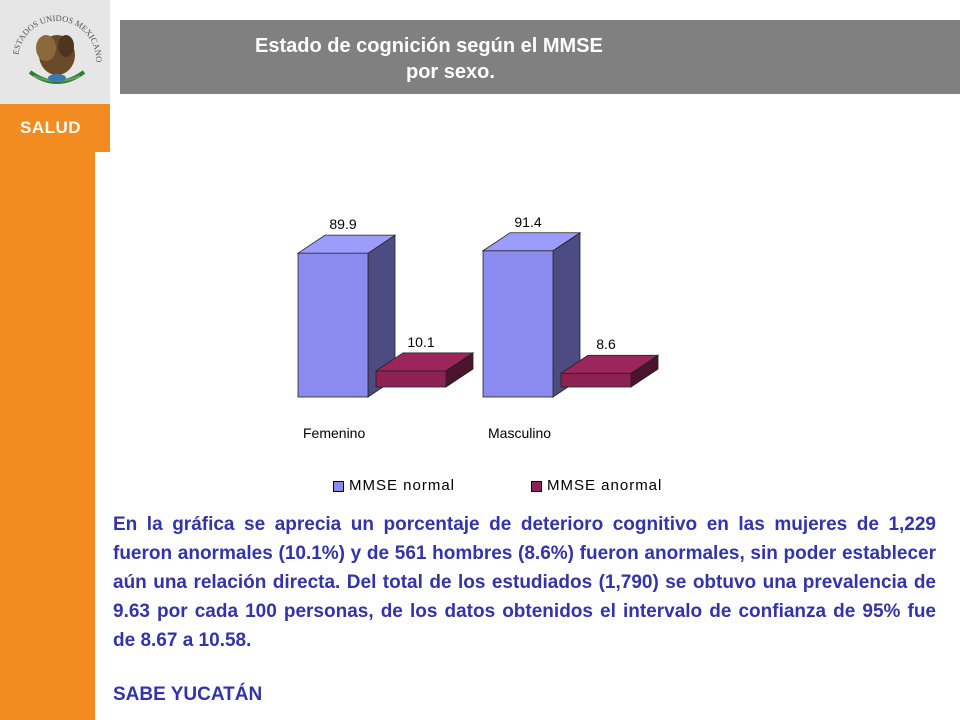 This screenshot has width=960, height=720. I want to click on data-label: 89.9, so click(342, 224).